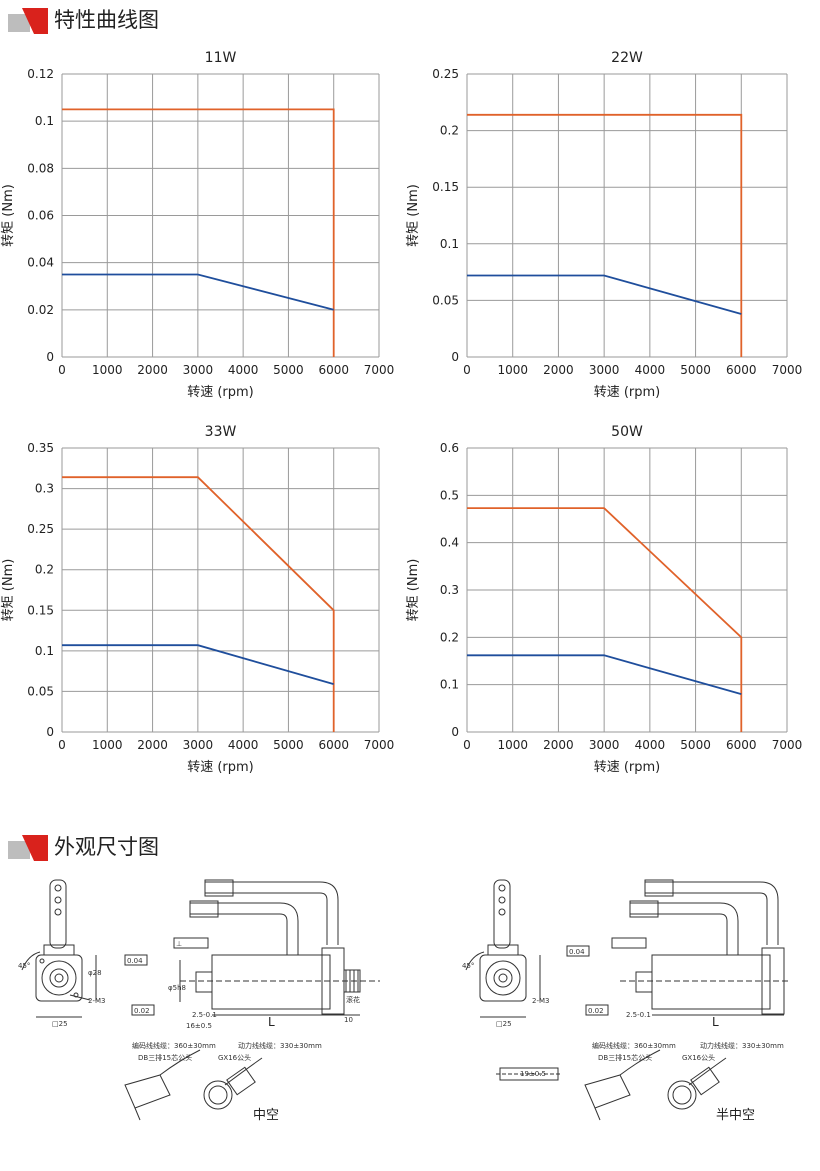  Describe the element at coordinates (449, 448) in the screenshot. I see `y-tick-label: 0.6` at that location.